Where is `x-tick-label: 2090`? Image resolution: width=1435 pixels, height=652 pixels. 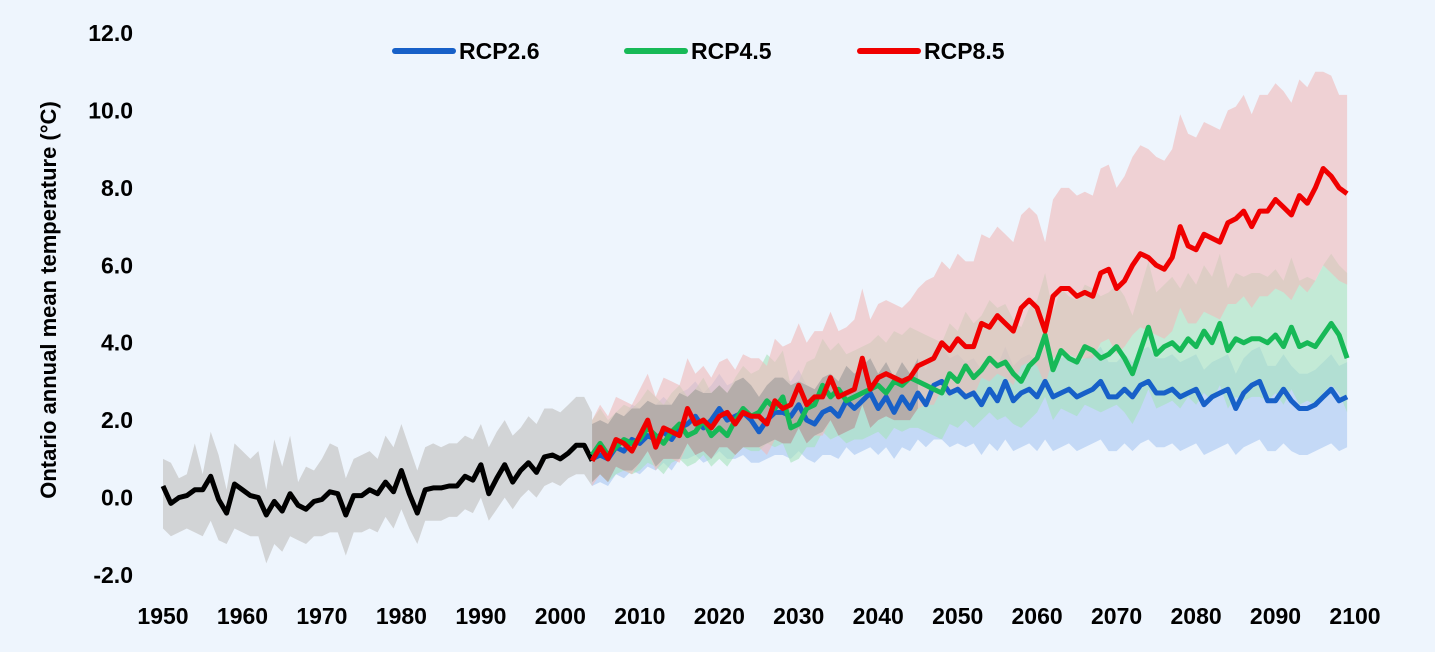 x-tick-label: 2090 is located at coordinates (1275, 616).